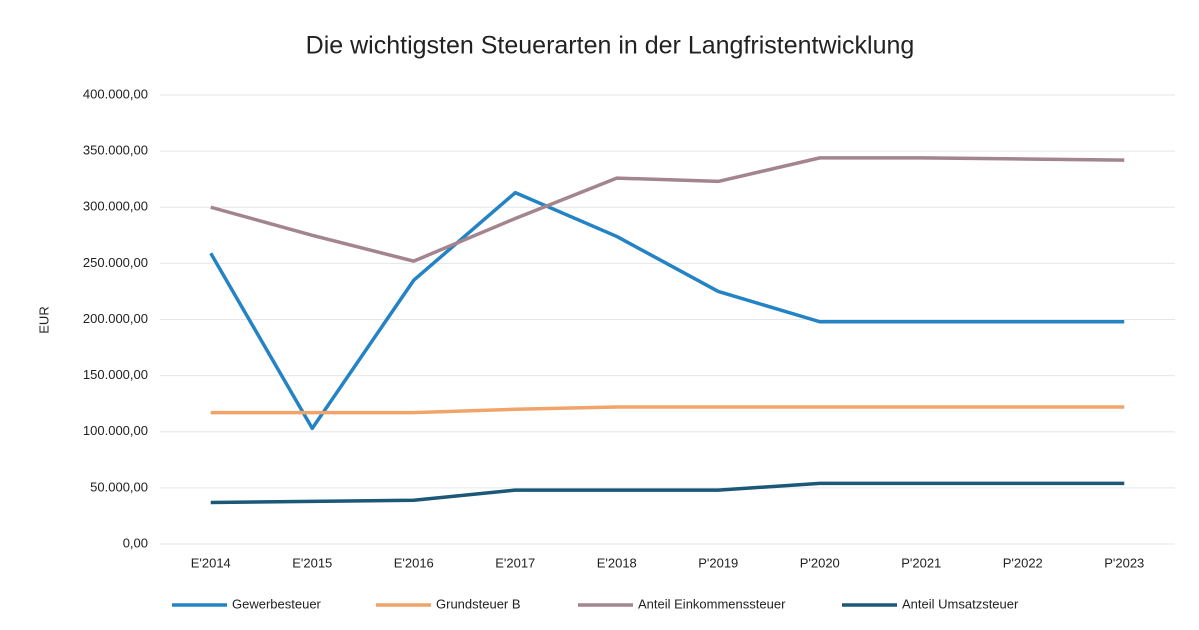 This screenshot has height=630, width=1199. What do you see at coordinates (960, 603) in the screenshot?
I see `legend-label: Anteil Umsatzsteuer` at bounding box center [960, 603].